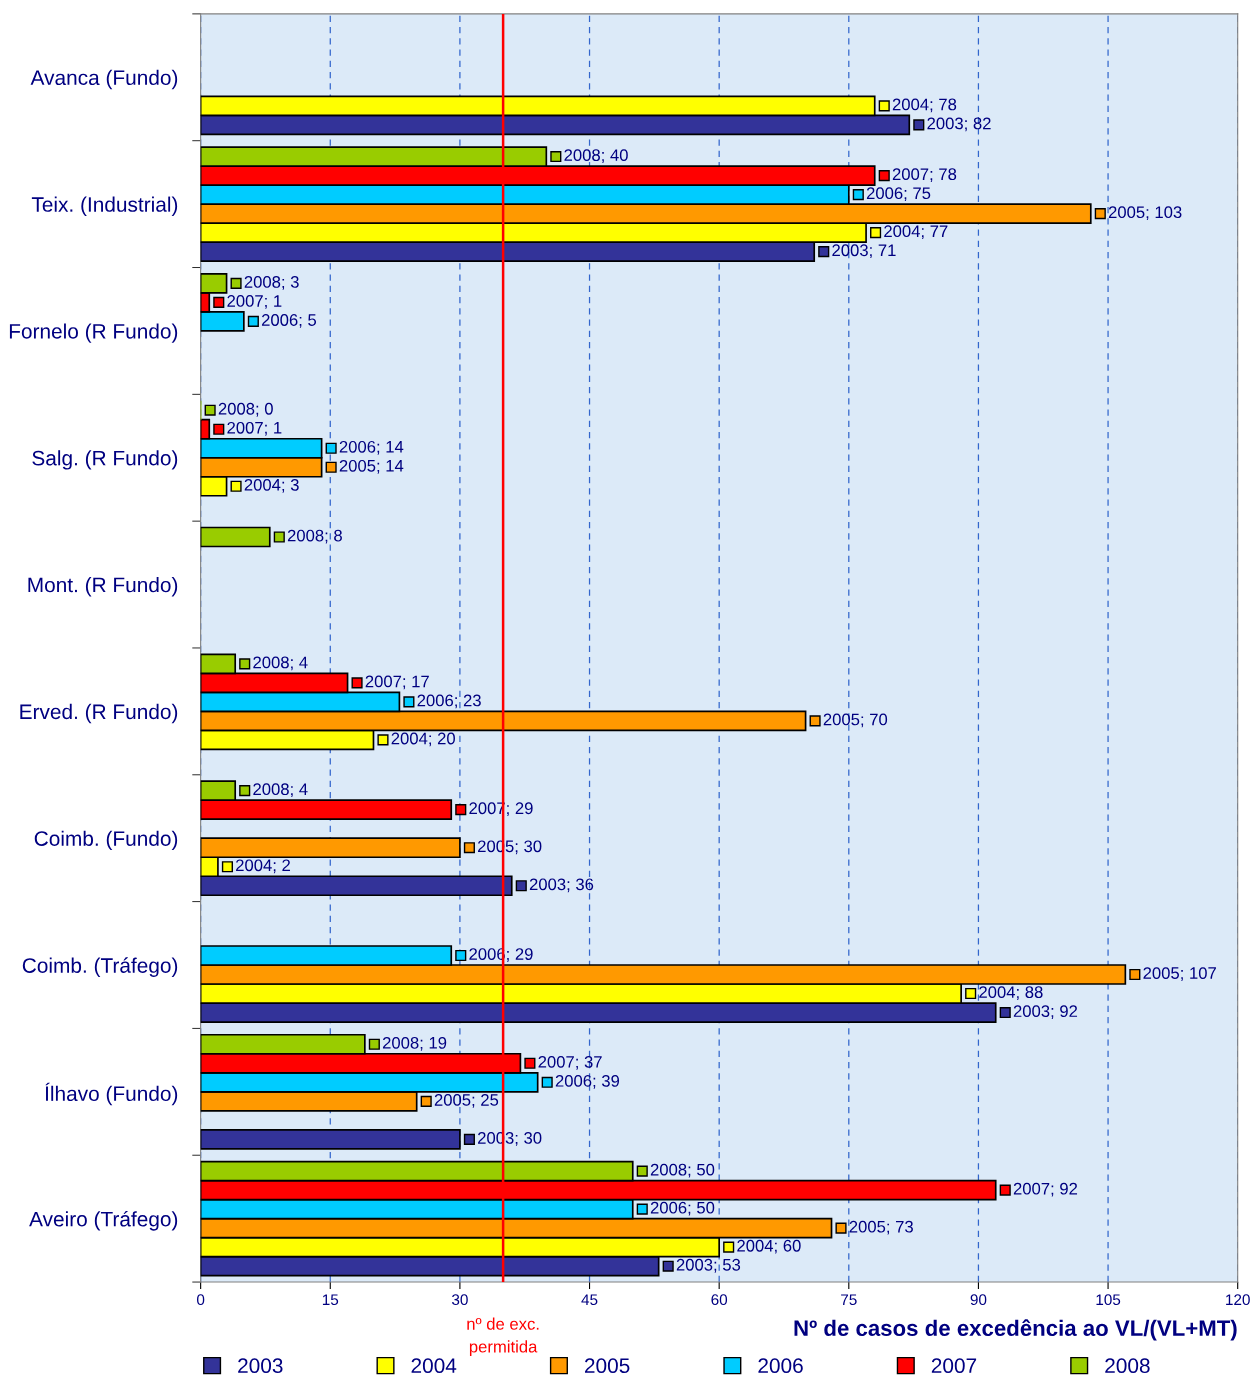  Describe the element at coordinates (99, 713) in the screenshot. I see `y-tick-label: Erved. (R Fundo)` at that location.